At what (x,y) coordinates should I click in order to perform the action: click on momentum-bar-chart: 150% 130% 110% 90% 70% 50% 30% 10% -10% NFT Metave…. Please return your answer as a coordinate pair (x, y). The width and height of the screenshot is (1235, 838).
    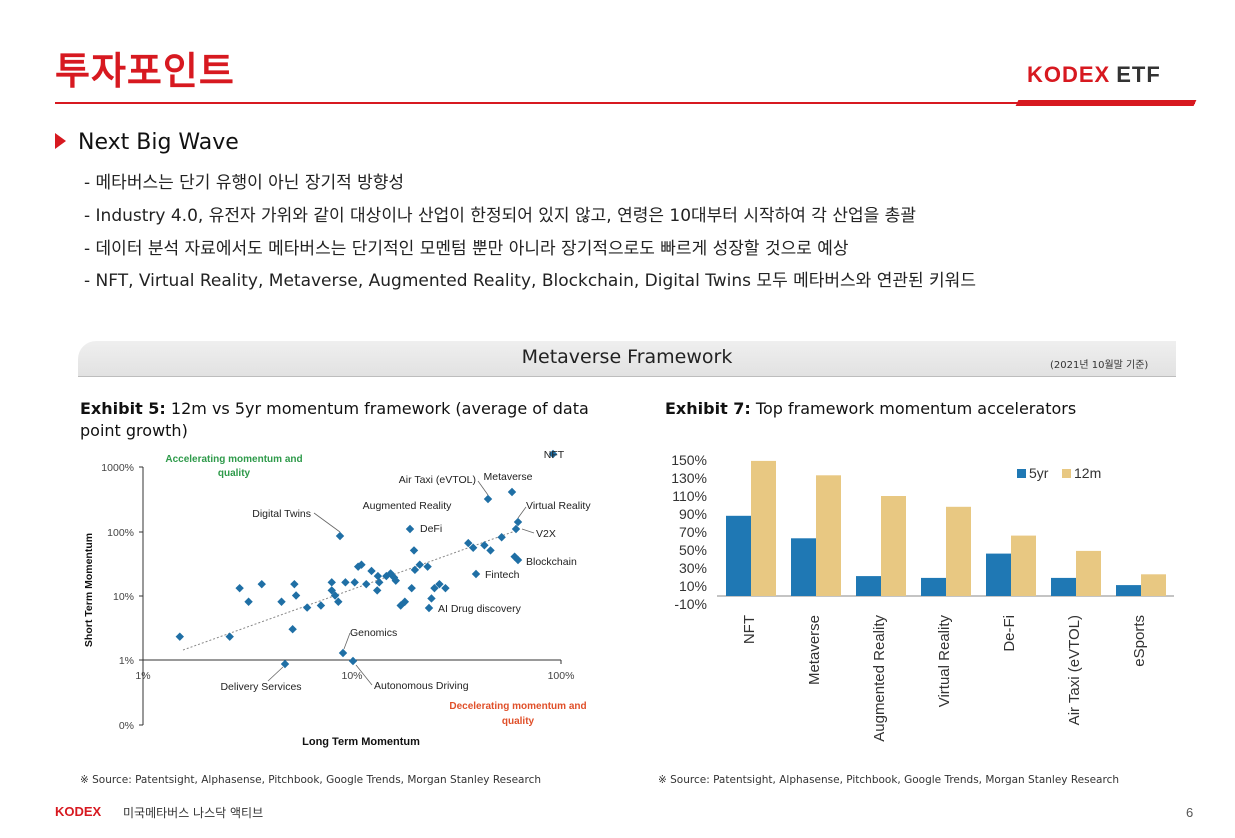
    Looking at the image, I should click on (922, 597).